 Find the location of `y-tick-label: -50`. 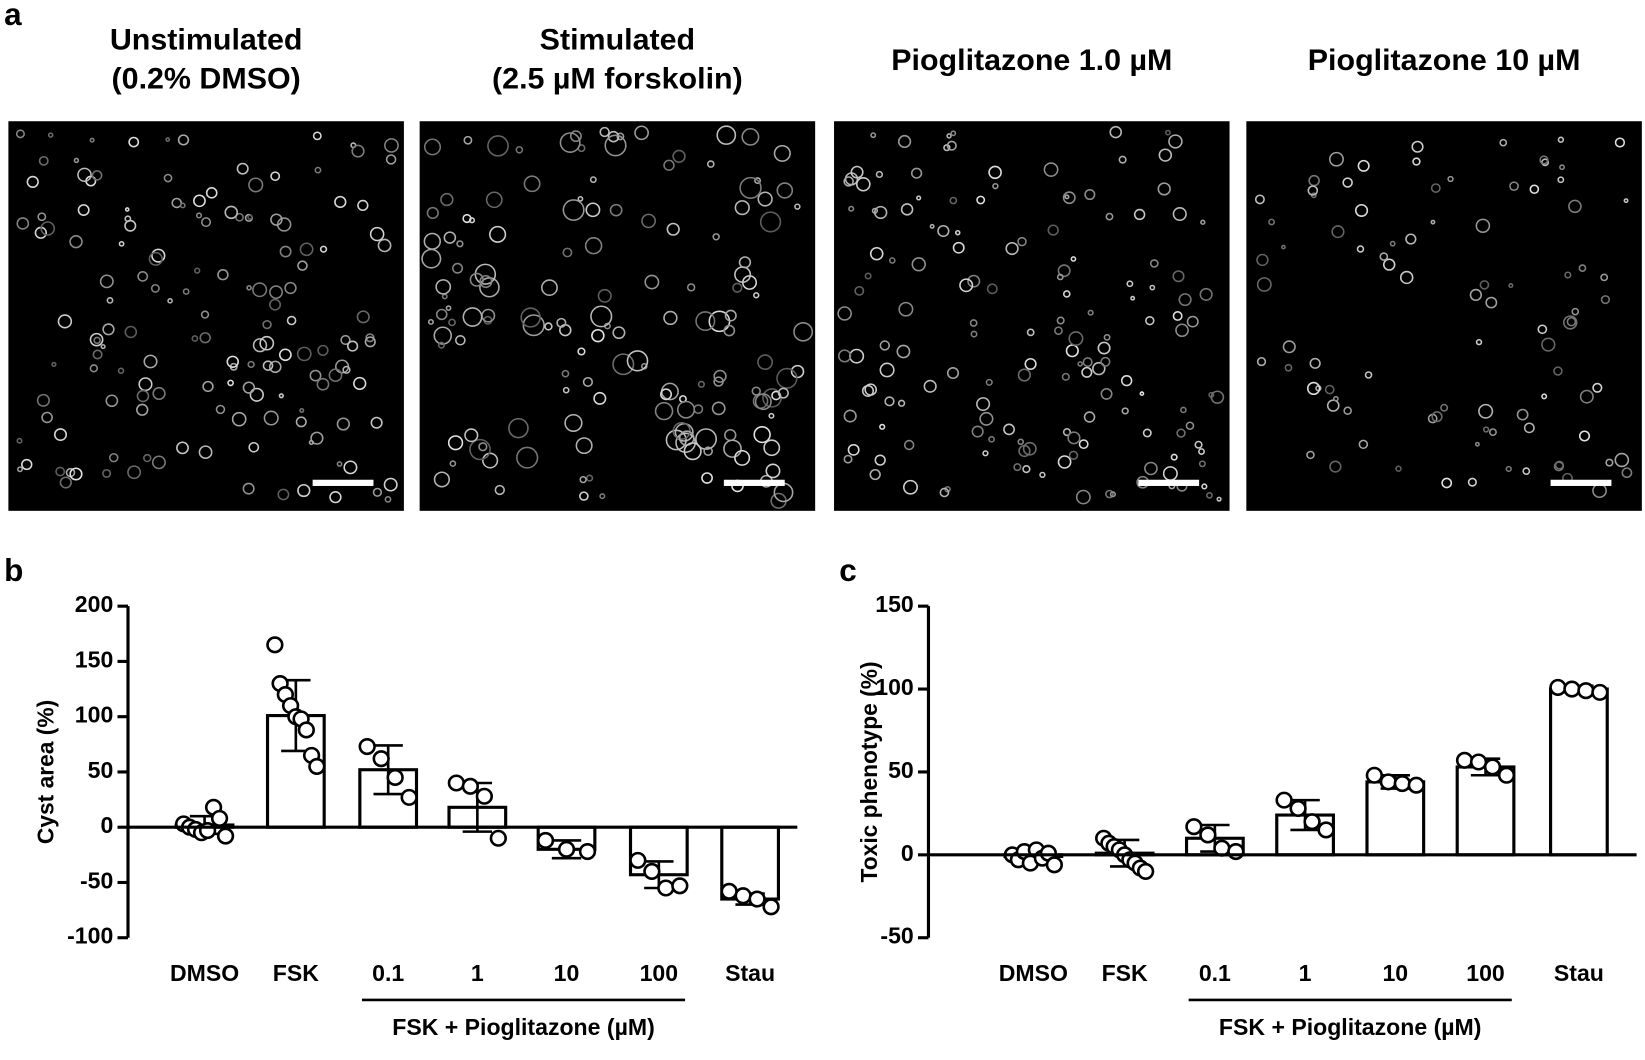

y-tick-label: -50 is located at coordinates (896, 936).